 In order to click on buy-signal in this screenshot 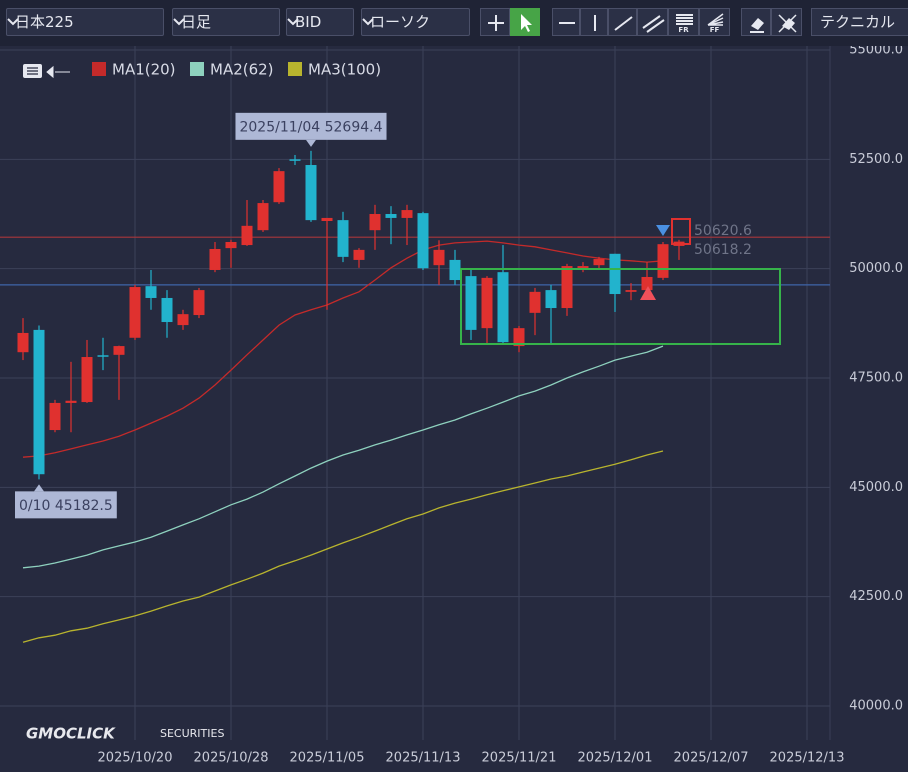, I will do `click(648, 293)`.